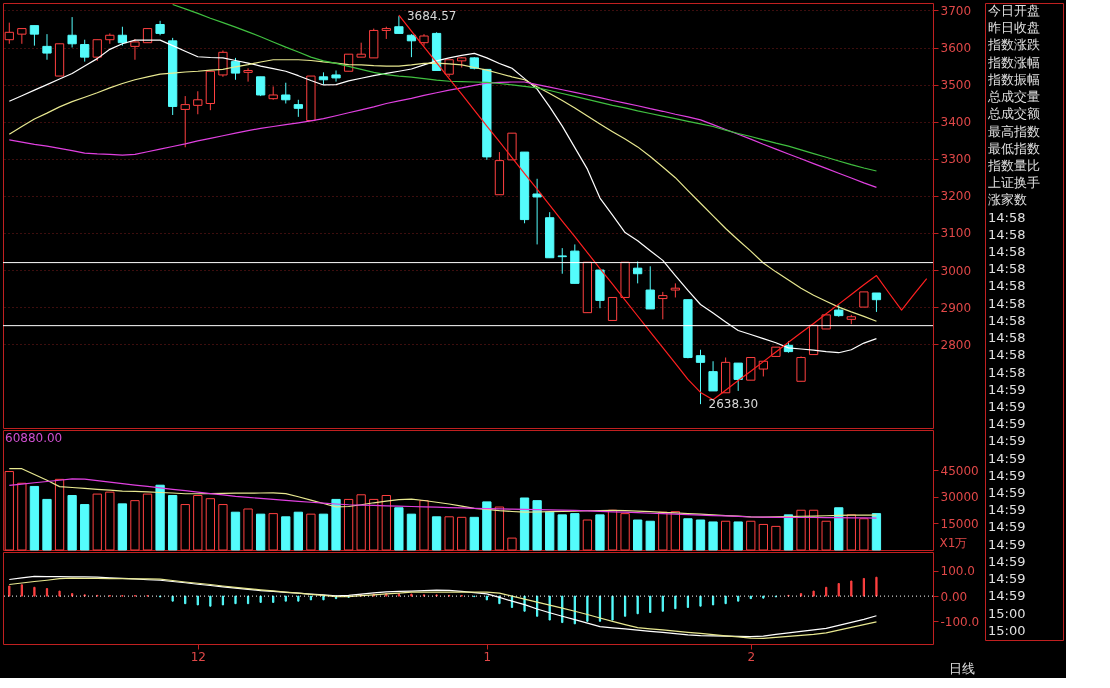 This screenshot has width=1110, height=688. Describe the element at coordinates (959, 470) in the screenshot. I see `y-tick-label: 45000` at that location.